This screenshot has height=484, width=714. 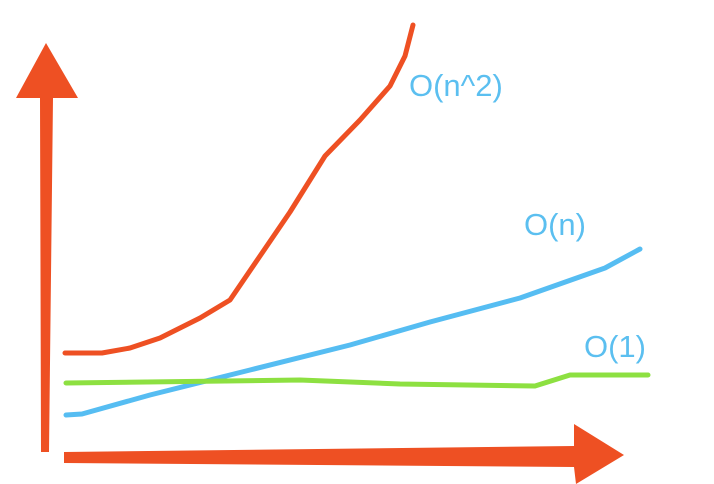 What do you see at coordinates (456, 85) in the screenshot?
I see `quadratic-label: O(n^2)` at bounding box center [456, 85].